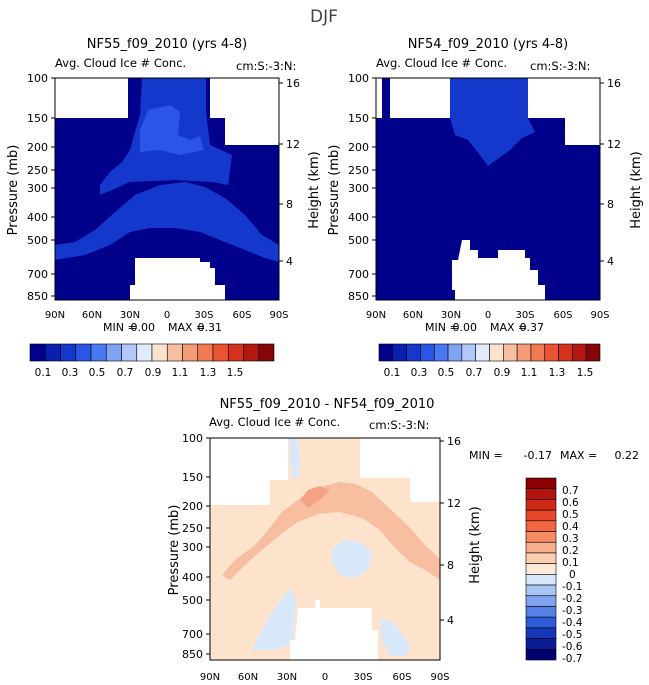  What do you see at coordinates (572, 635) in the screenshot?
I see `diff-colorbar-label: -0.5` at bounding box center [572, 635].